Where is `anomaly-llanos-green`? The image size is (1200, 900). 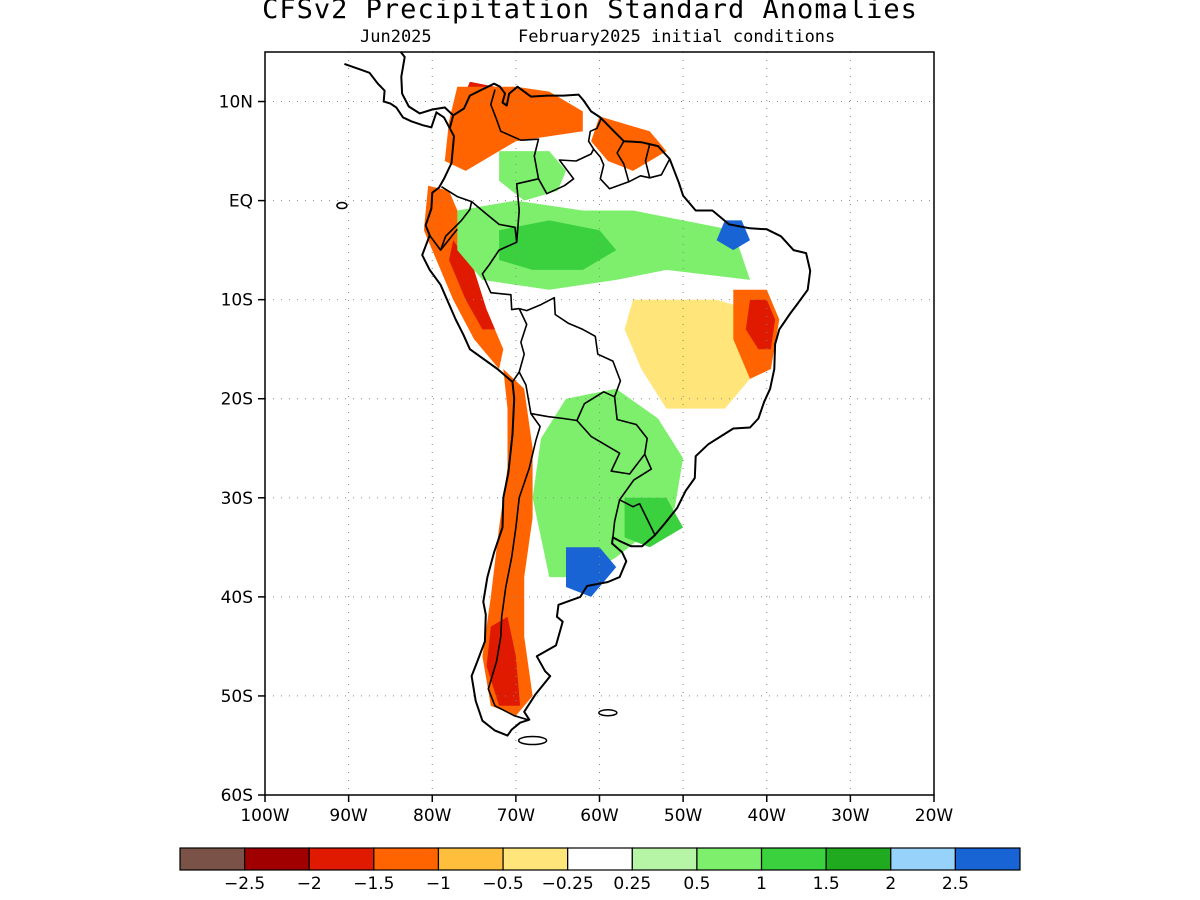
anomaly-llanos-green is located at coordinates (532, 176).